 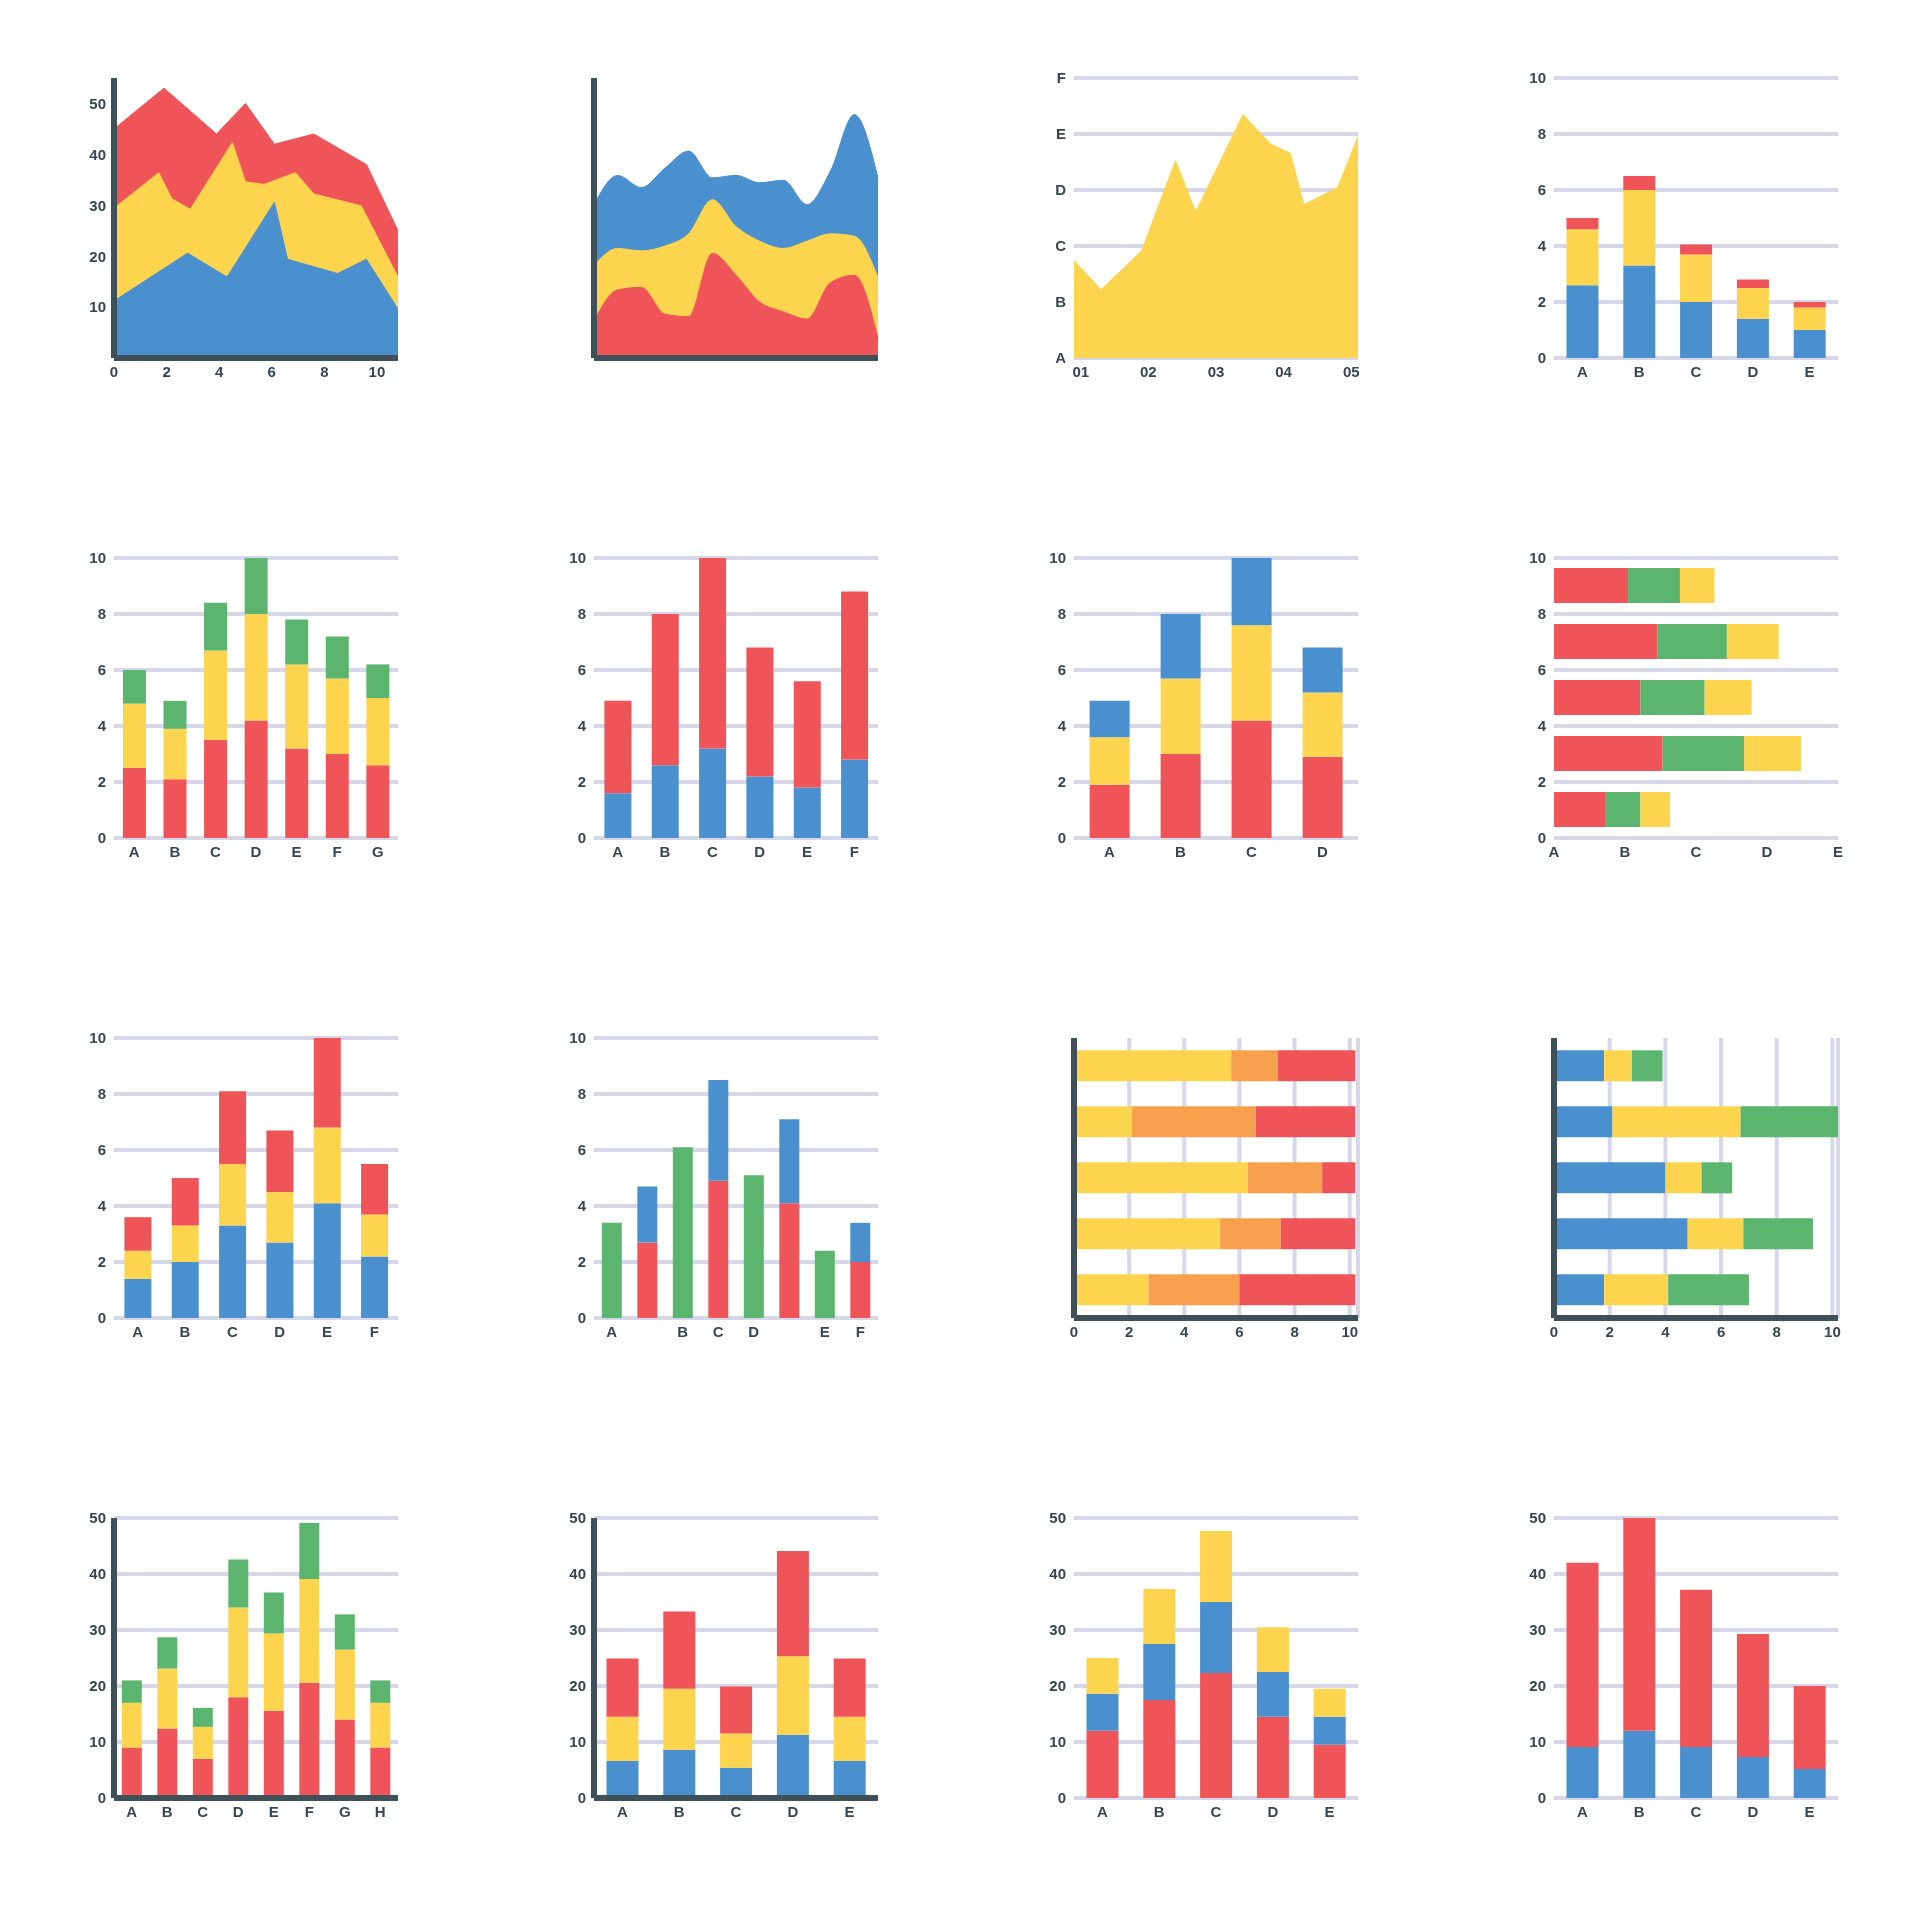 What do you see at coordinates (1061, 246) in the screenshot?
I see `text: C` at bounding box center [1061, 246].